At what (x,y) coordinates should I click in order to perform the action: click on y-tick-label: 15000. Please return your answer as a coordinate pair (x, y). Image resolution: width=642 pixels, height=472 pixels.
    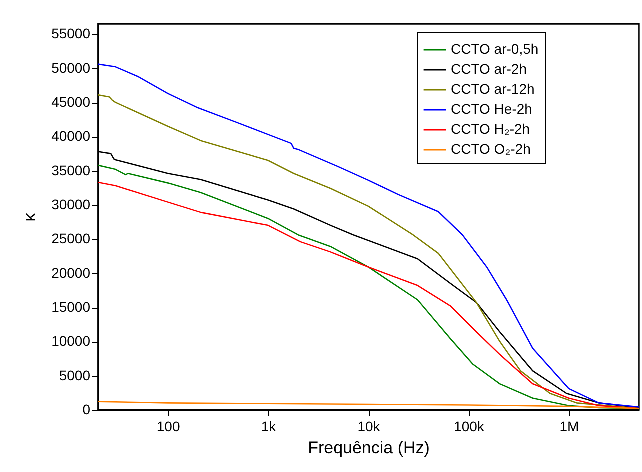
    Looking at the image, I should click on (71, 307).